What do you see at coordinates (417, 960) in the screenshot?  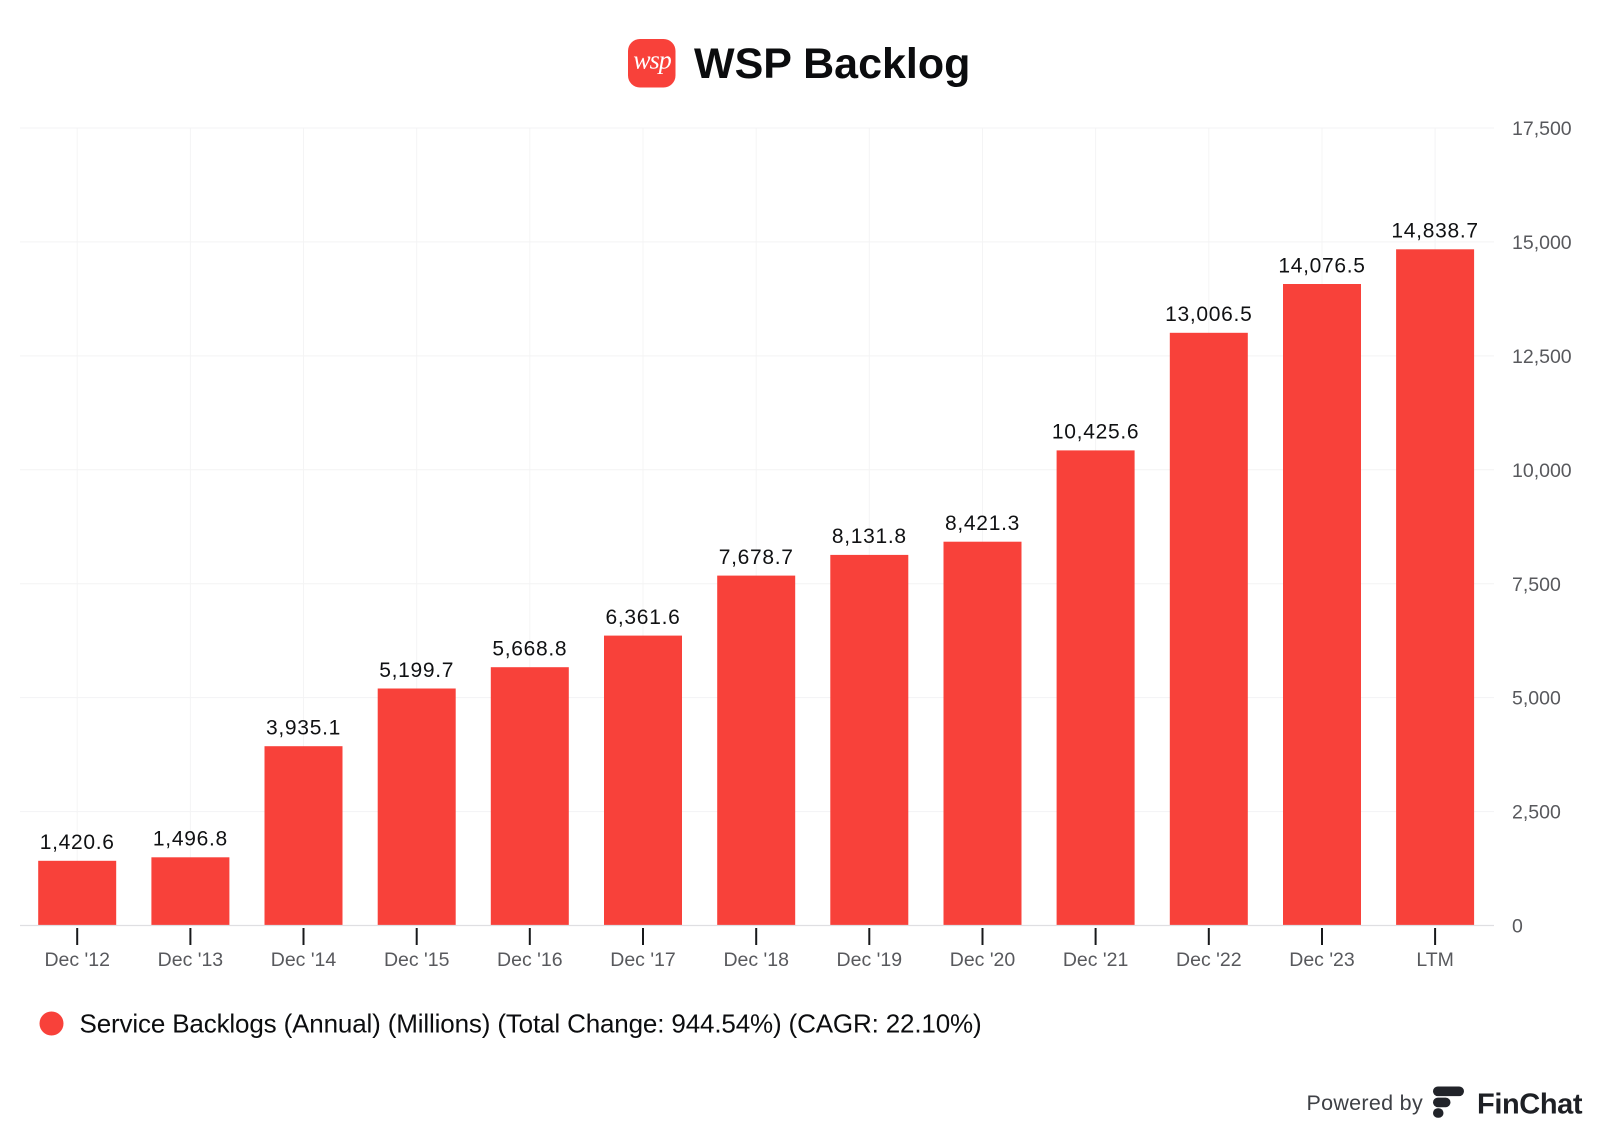 I see `svg-text: Dec '15` at bounding box center [417, 960].